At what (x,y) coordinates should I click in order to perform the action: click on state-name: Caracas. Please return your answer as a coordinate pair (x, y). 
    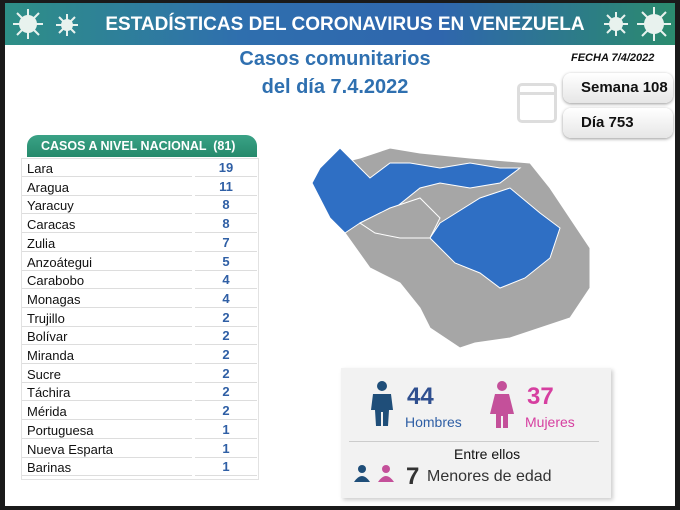
    Looking at the image, I should click on (107, 225).